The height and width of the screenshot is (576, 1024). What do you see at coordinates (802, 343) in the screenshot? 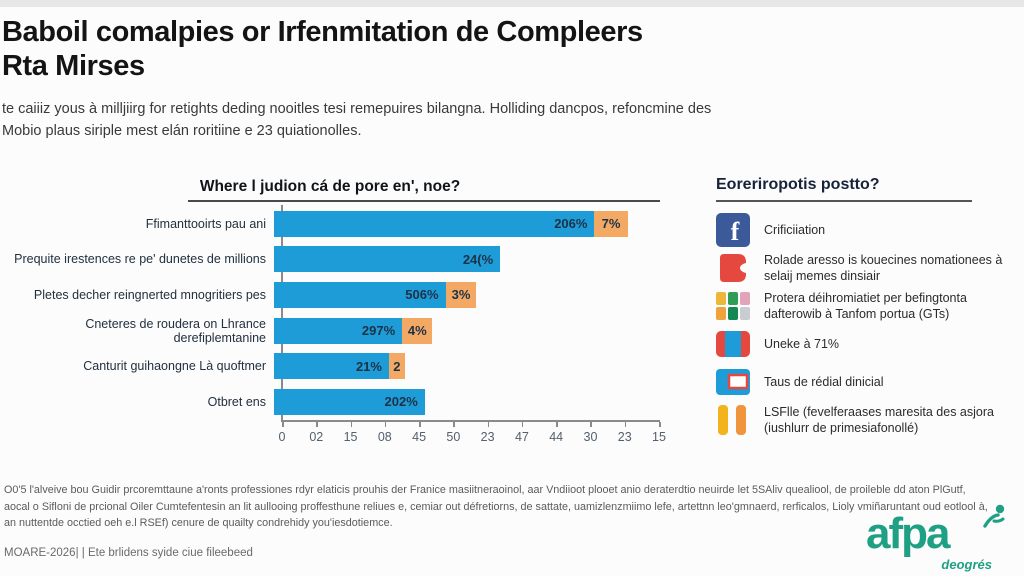
I see `legend-item-label: Uneke à 71%` at bounding box center [802, 343].